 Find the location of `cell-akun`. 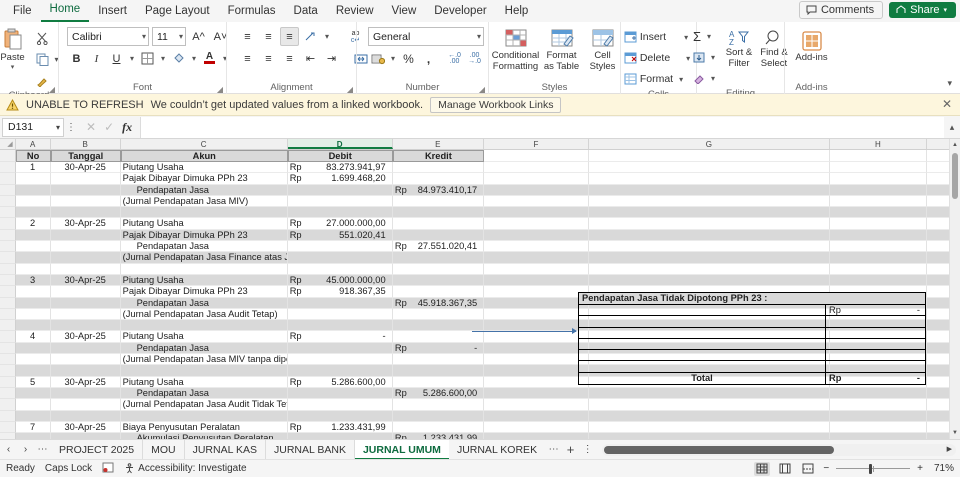

cell-akun is located at coordinates (204, 213).